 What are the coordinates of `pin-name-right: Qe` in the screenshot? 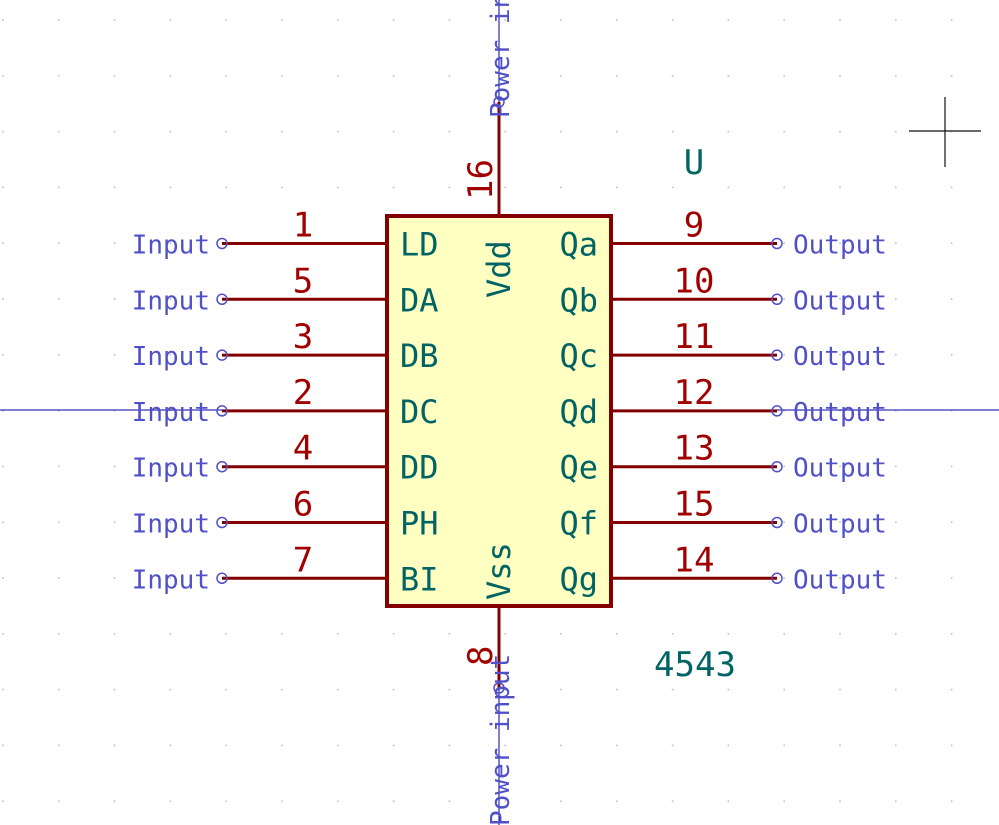 It's located at (578, 468).